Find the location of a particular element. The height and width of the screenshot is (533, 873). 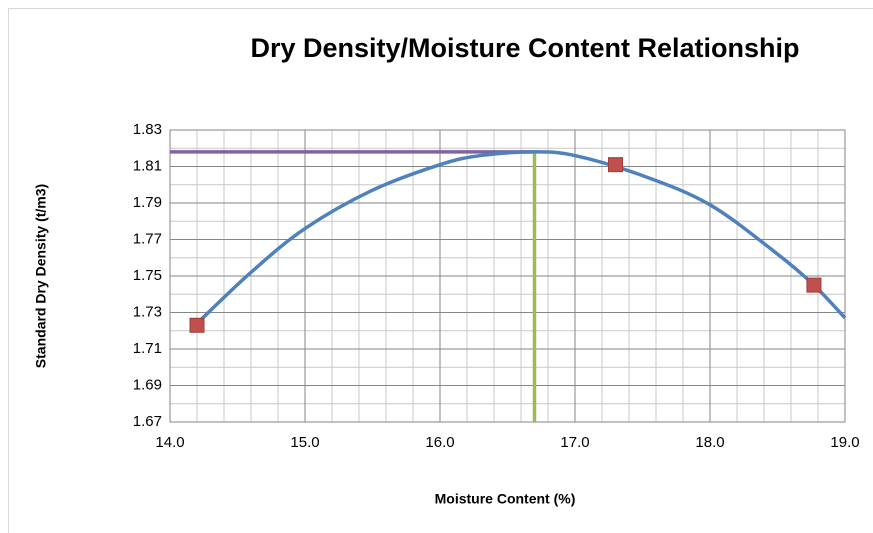

y-tick-label: 1.77 is located at coordinates (147, 238).